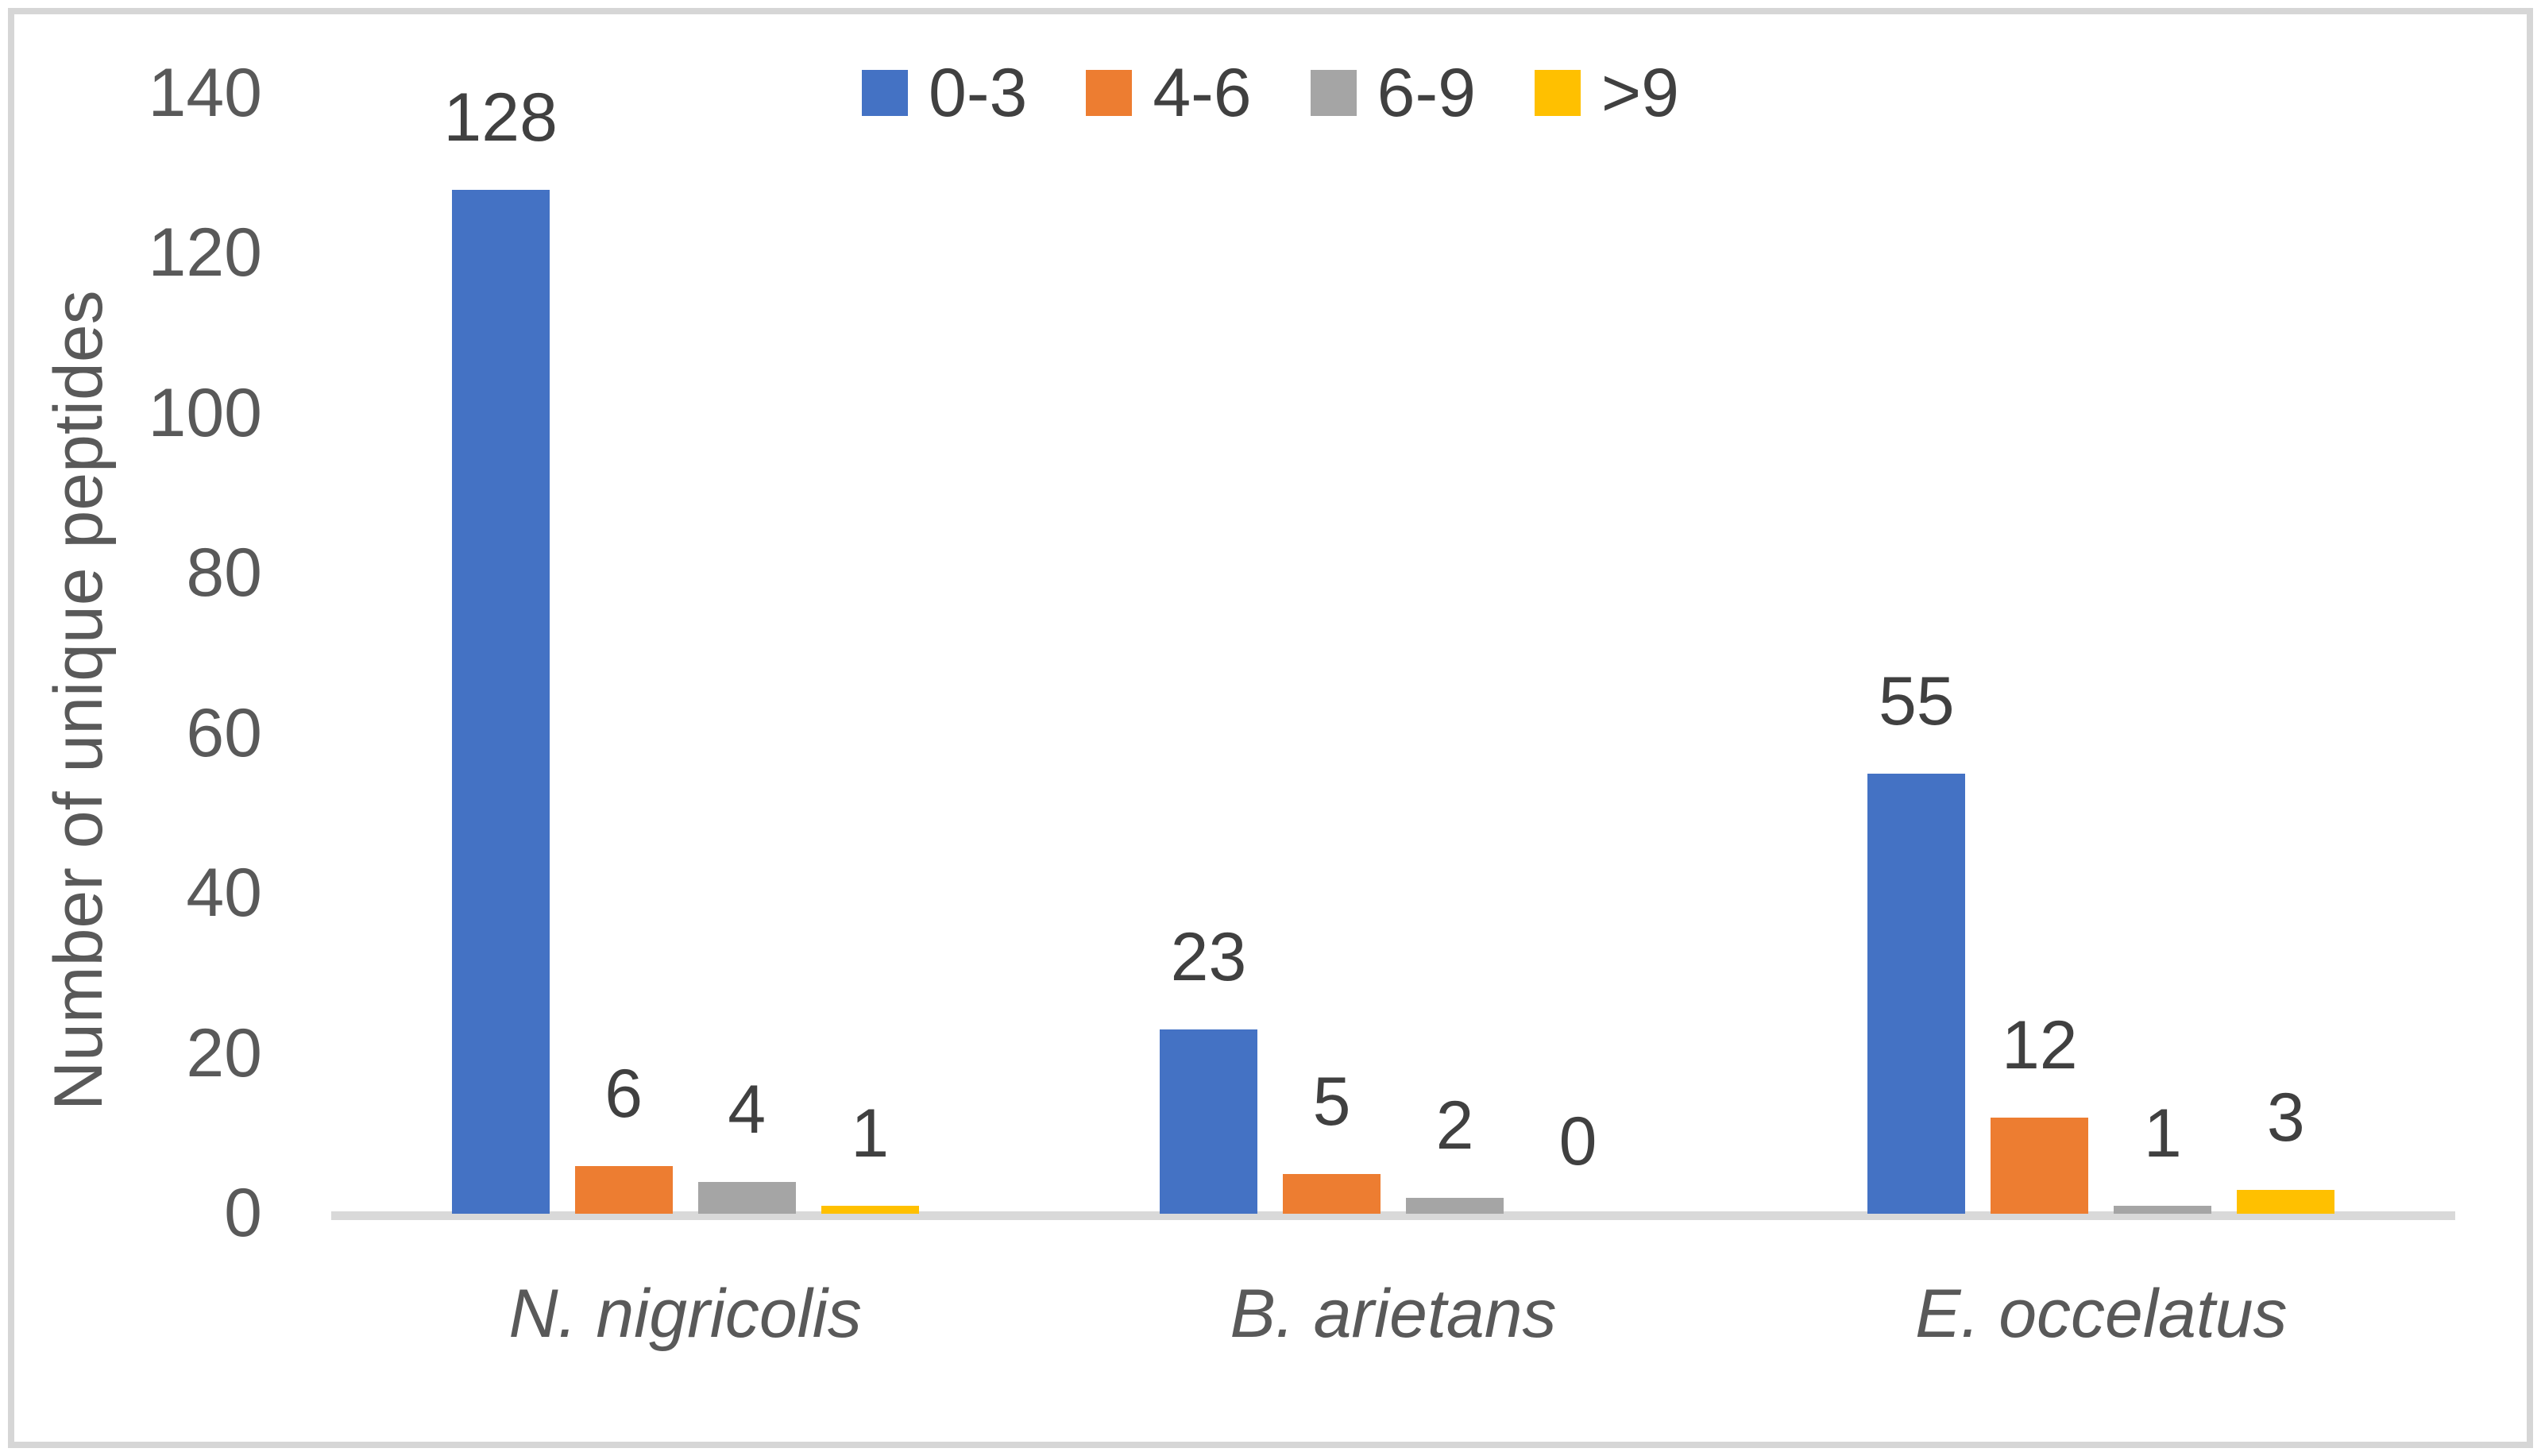 This screenshot has width=2541, height=1456. What do you see at coordinates (2101, 1314) in the screenshot?
I see `x-category-label: E. occelatus` at bounding box center [2101, 1314].